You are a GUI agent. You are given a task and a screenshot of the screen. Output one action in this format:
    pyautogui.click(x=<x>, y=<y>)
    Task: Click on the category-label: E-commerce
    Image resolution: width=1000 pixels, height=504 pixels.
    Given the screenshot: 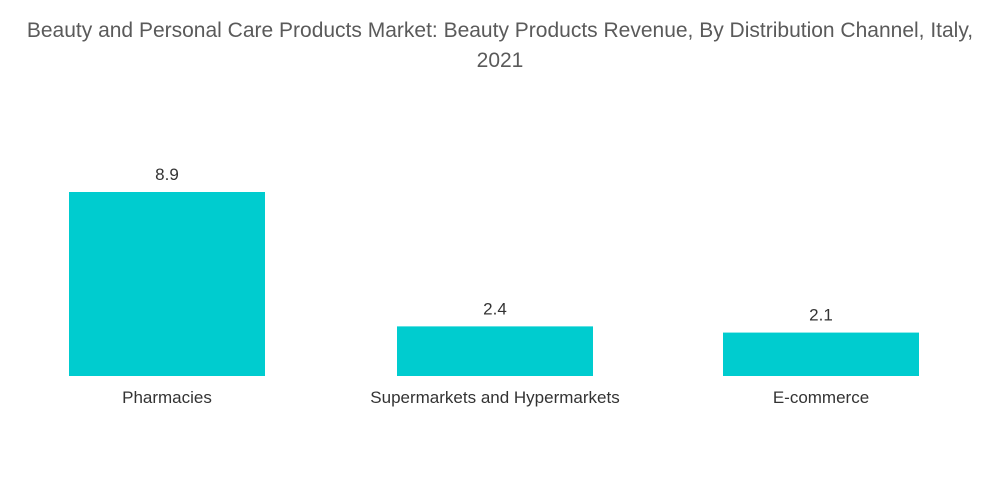 What is the action you would take?
    pyautogui.click(x=821, y=397)
    